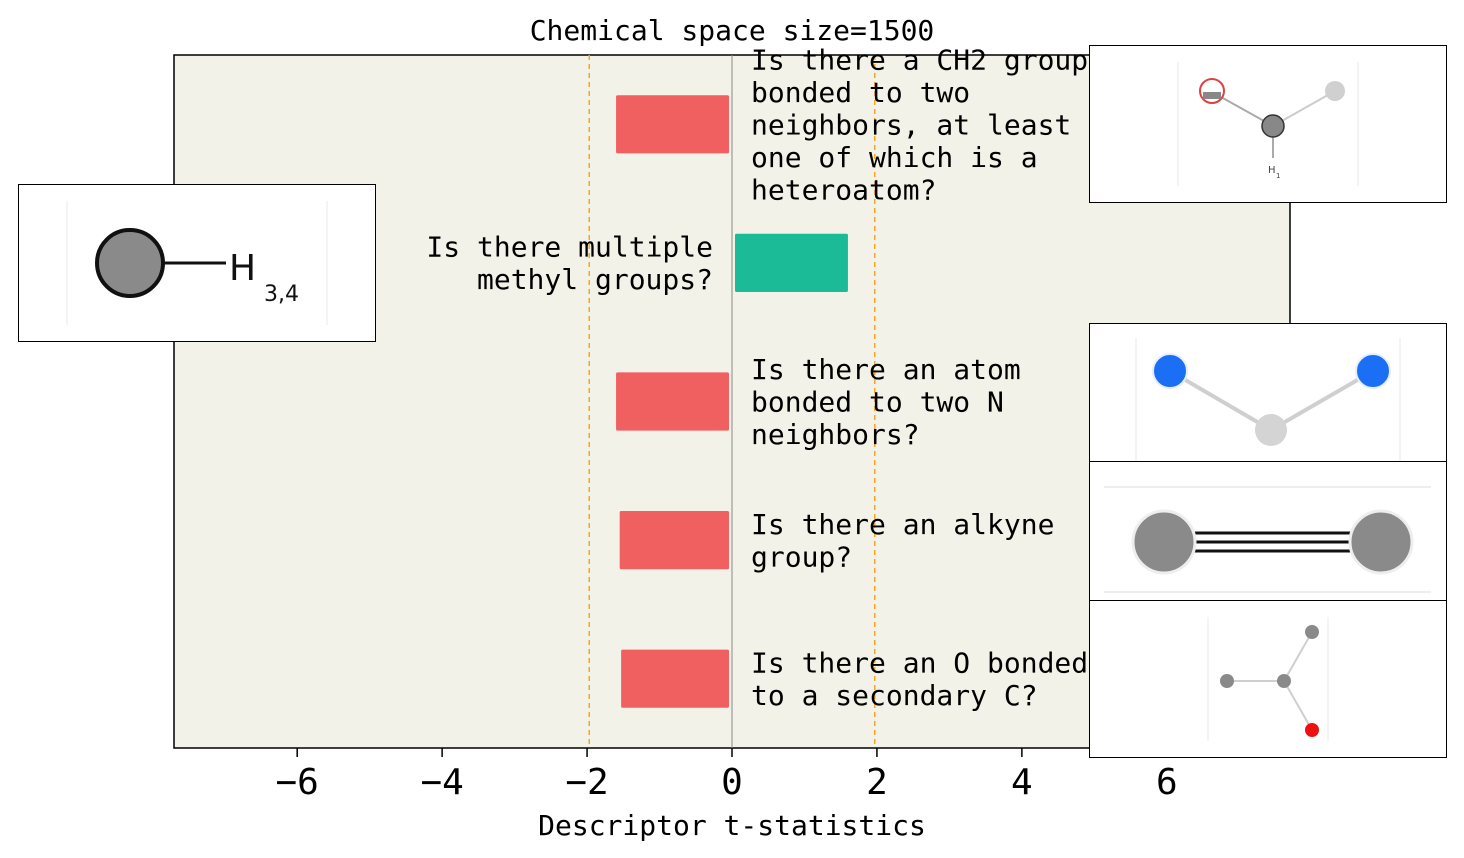  Describe the element at coordinates (297, 782) in the screenshot. I see `x-tick-label-0: −6` at that location.